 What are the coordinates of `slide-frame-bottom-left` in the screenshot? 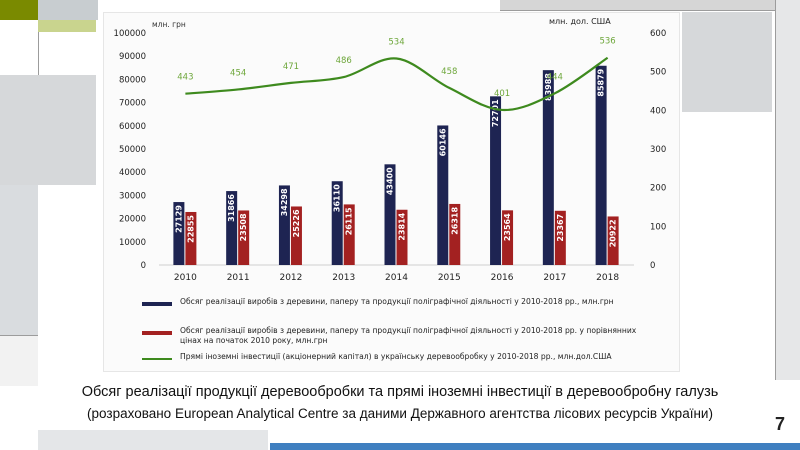 It's located at (153, 440).